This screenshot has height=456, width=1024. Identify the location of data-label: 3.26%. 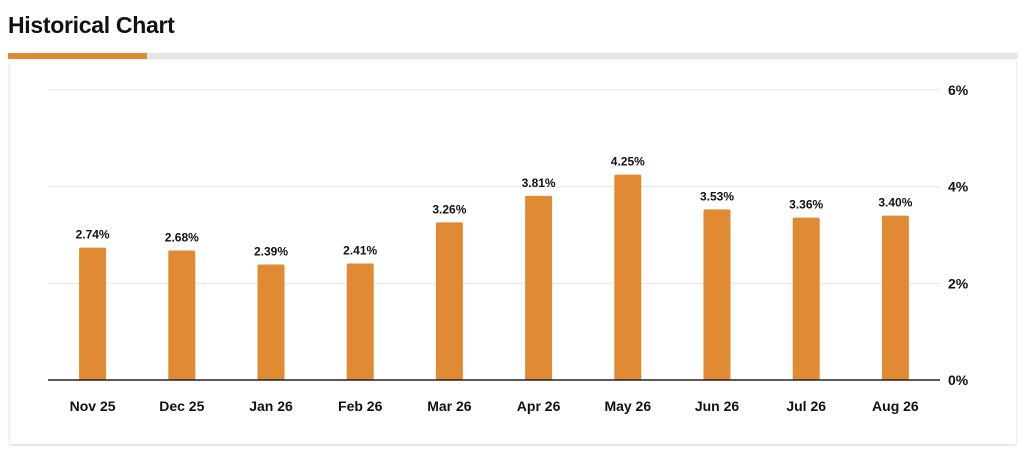
(449, 209).